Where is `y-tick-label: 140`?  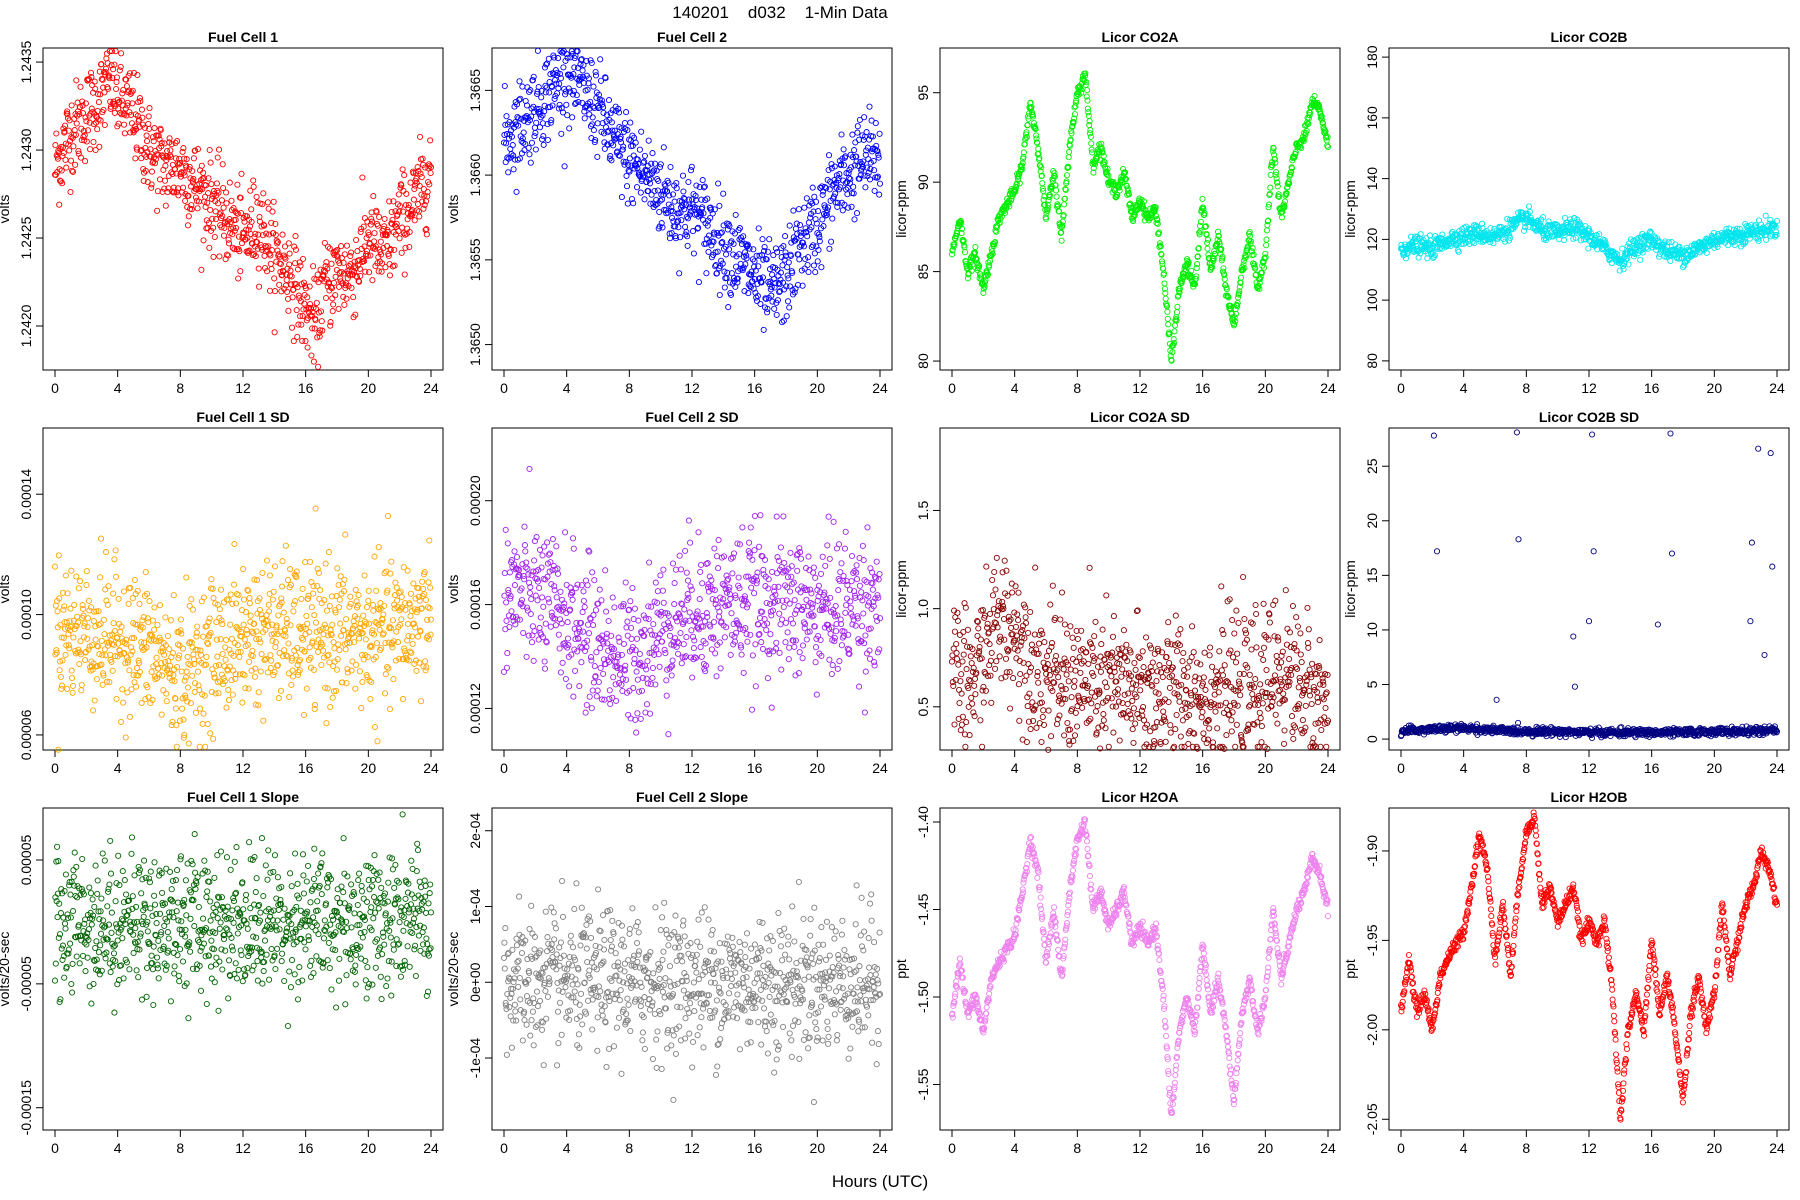
y-tick-label: 140 is located at coordinates (1372, 179).